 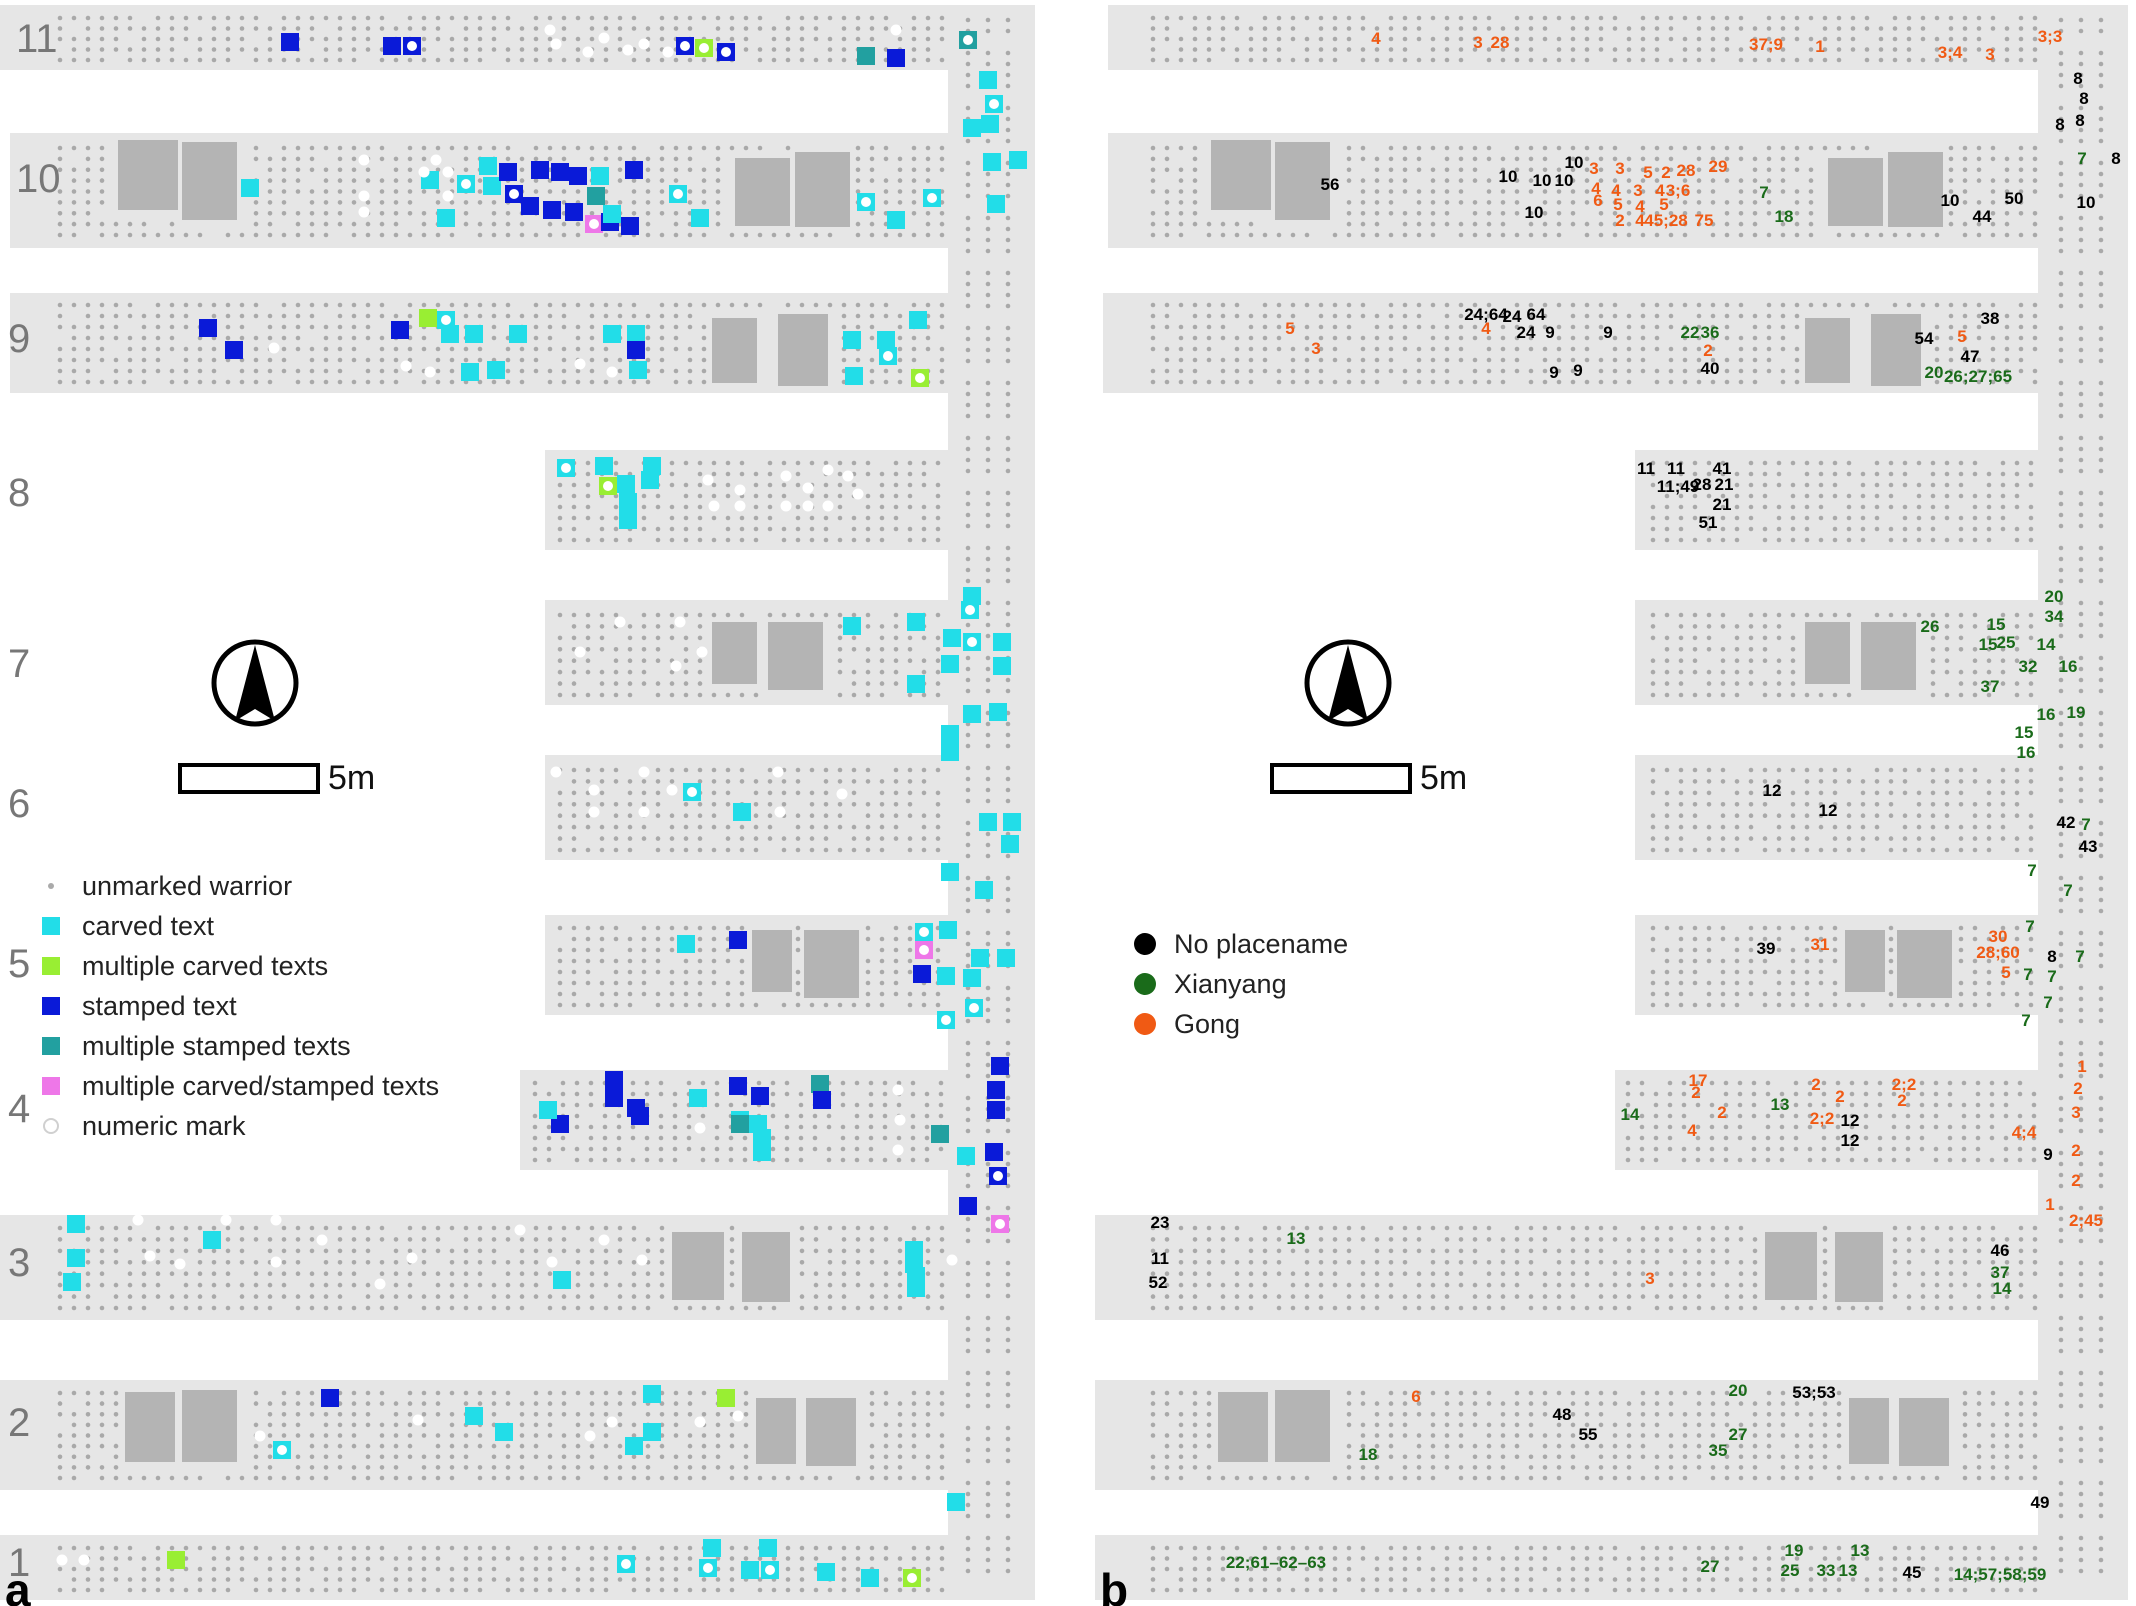 I want to click on carved-text-mark, so click(x=988, y=822).